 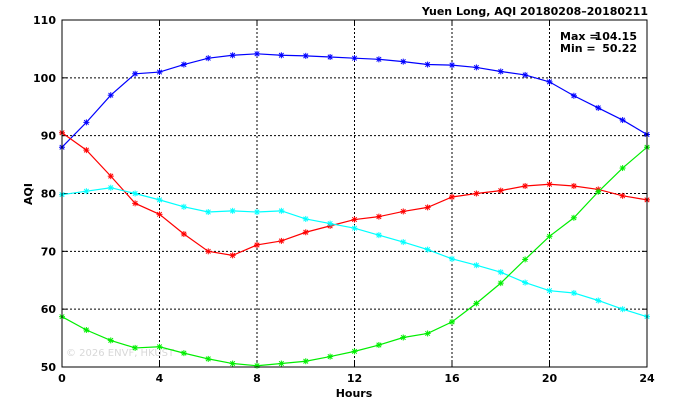 I want to click on max-label: Max =, so click(x=579, y=36).